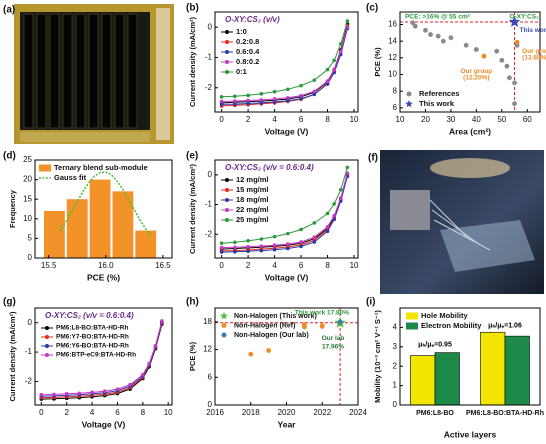  I want to click on annotation: Our group, so click(476, 71).